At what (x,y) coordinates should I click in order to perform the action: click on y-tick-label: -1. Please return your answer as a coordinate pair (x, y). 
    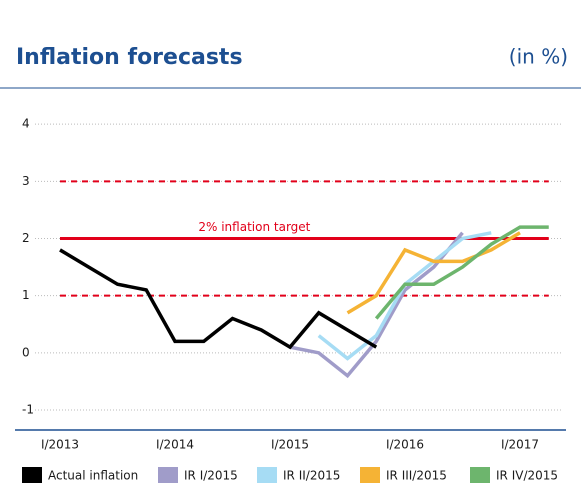
    Looking at the image, I should click on (28, 409).